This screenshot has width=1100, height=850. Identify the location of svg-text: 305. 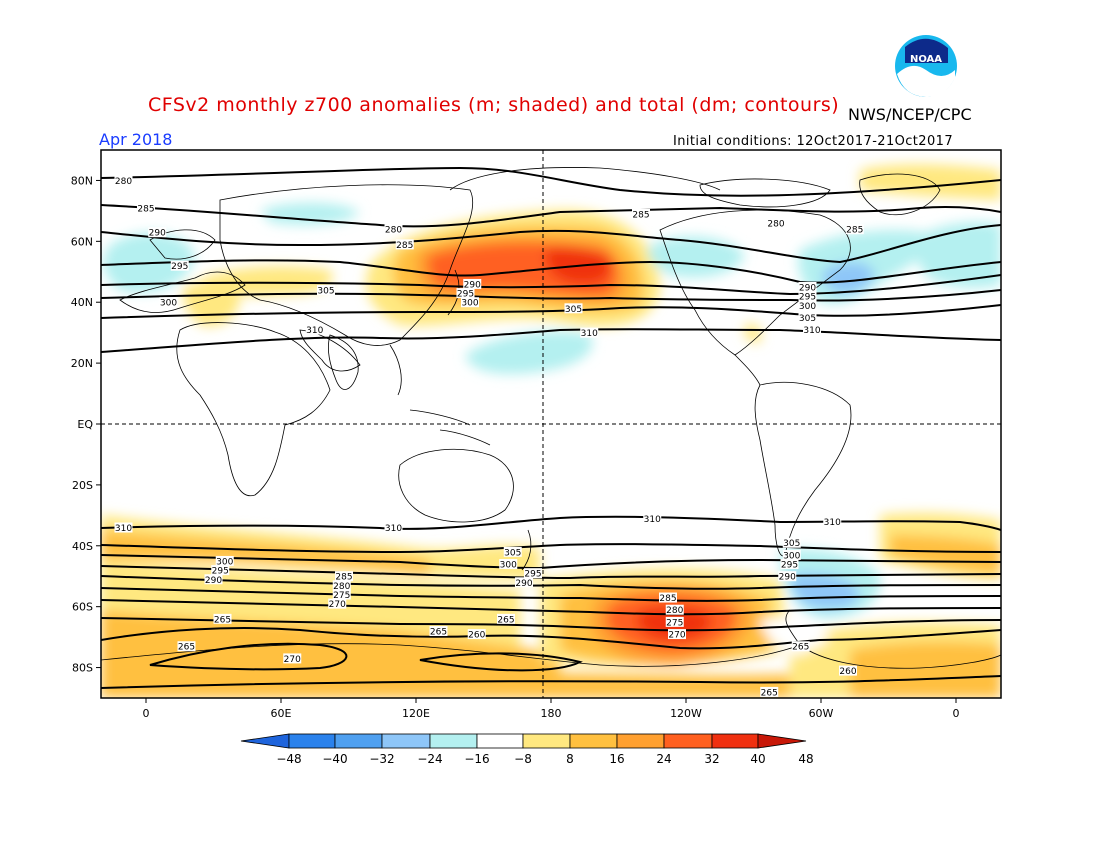
(512, 553).